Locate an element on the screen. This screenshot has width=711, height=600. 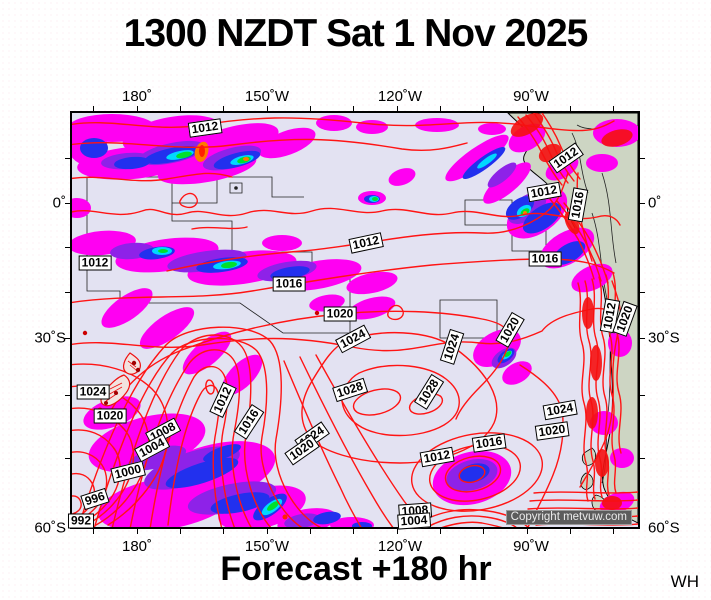
latitude-label-left: 30˚S is located at coordinates (50, 338).